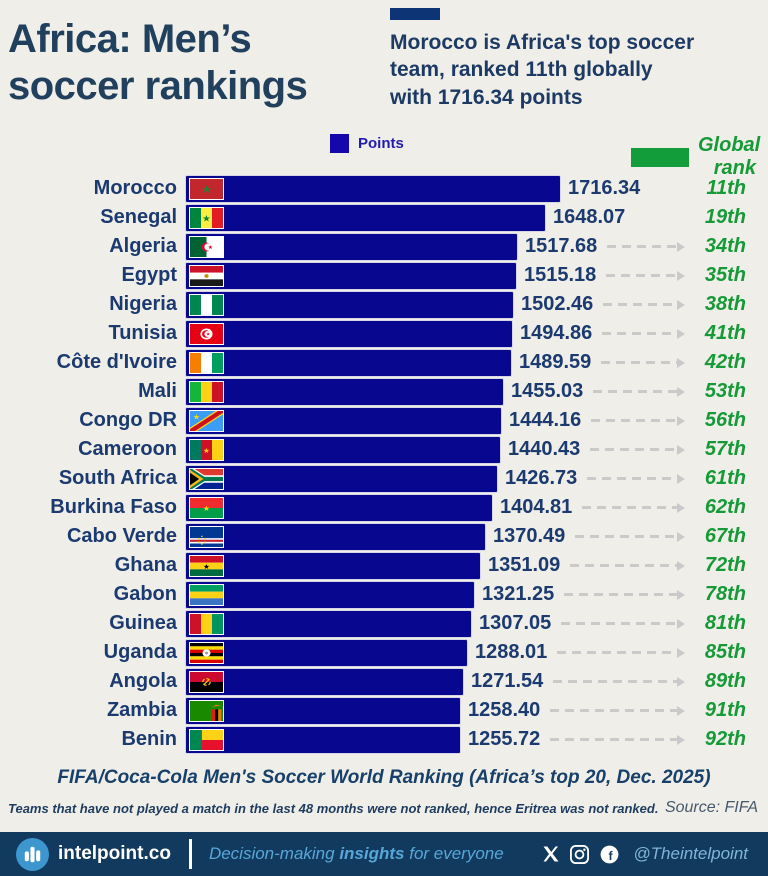  I want to click on chart-row: Côte d'Ivoire 1489.59 42th, so click(384, 362).